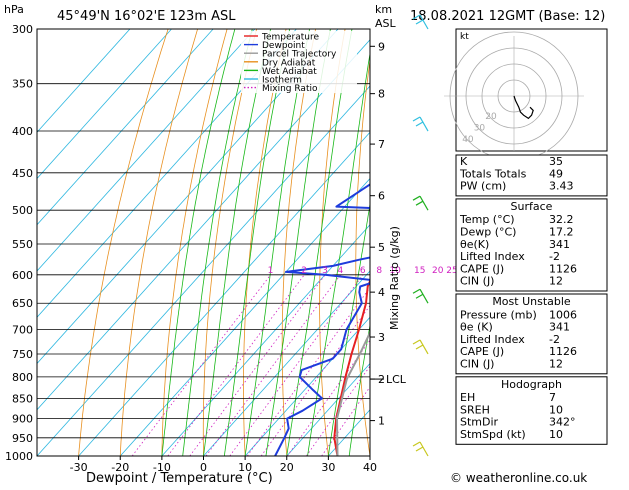 The width and height of the screenshot is (629, 490). I want to click on series-temperature, so click(351, 367).